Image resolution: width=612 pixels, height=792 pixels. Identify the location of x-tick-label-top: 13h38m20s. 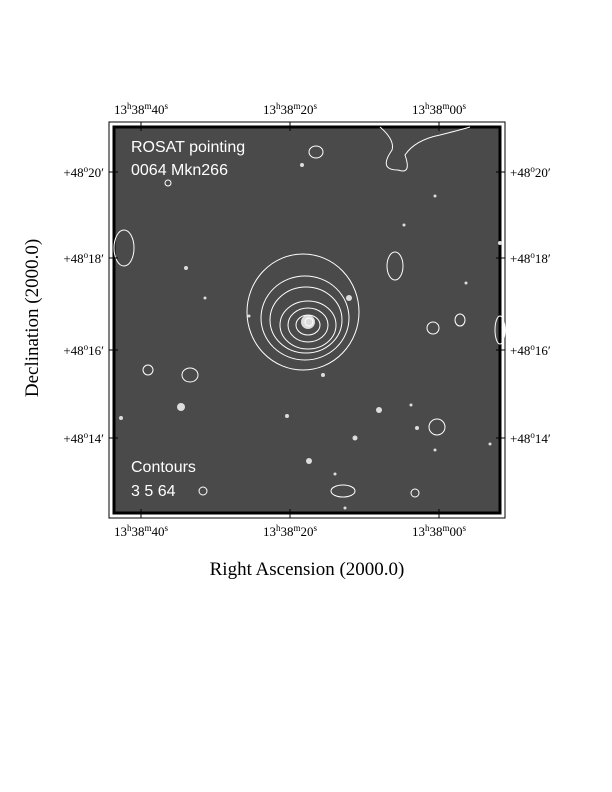
(290, 109).